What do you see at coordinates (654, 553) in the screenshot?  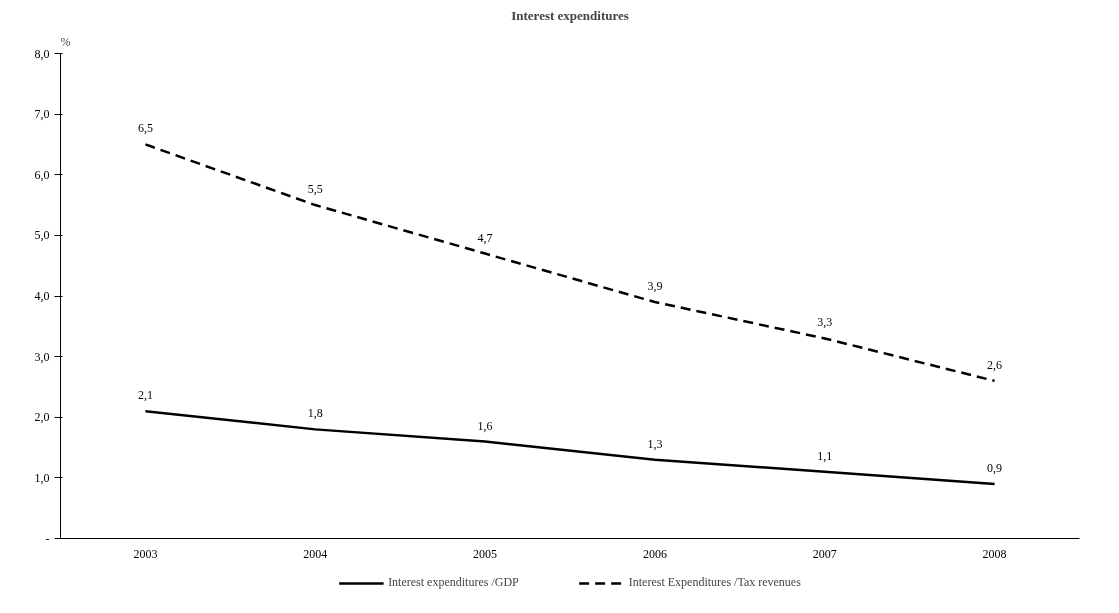 I see `x-tick-label: 2006` at bounding box center [654, 553].